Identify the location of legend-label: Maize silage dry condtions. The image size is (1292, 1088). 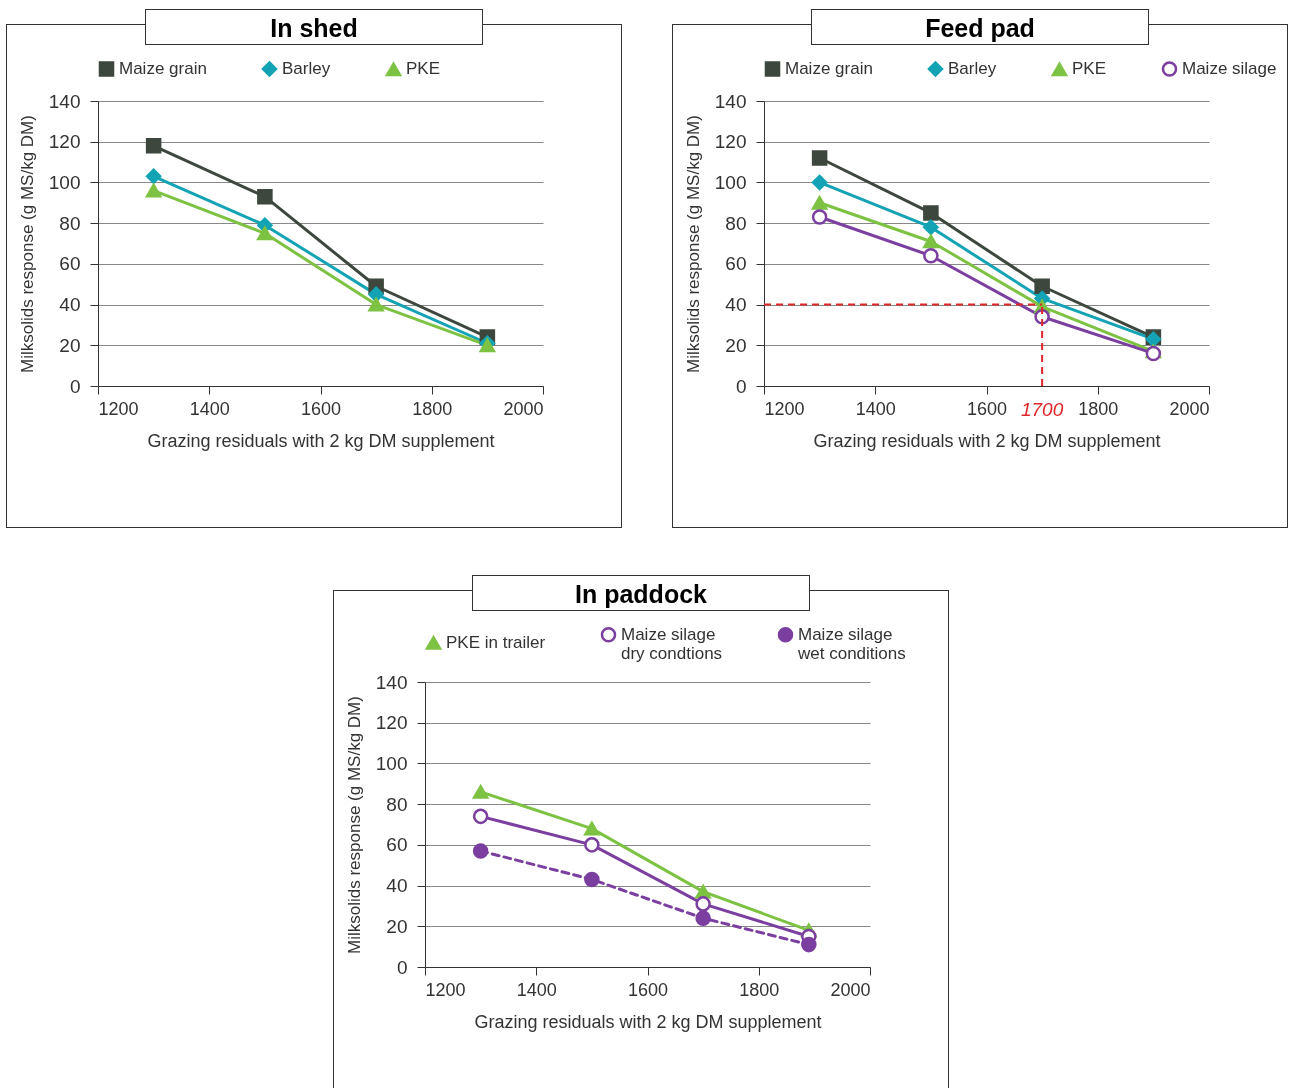
(672, 643).